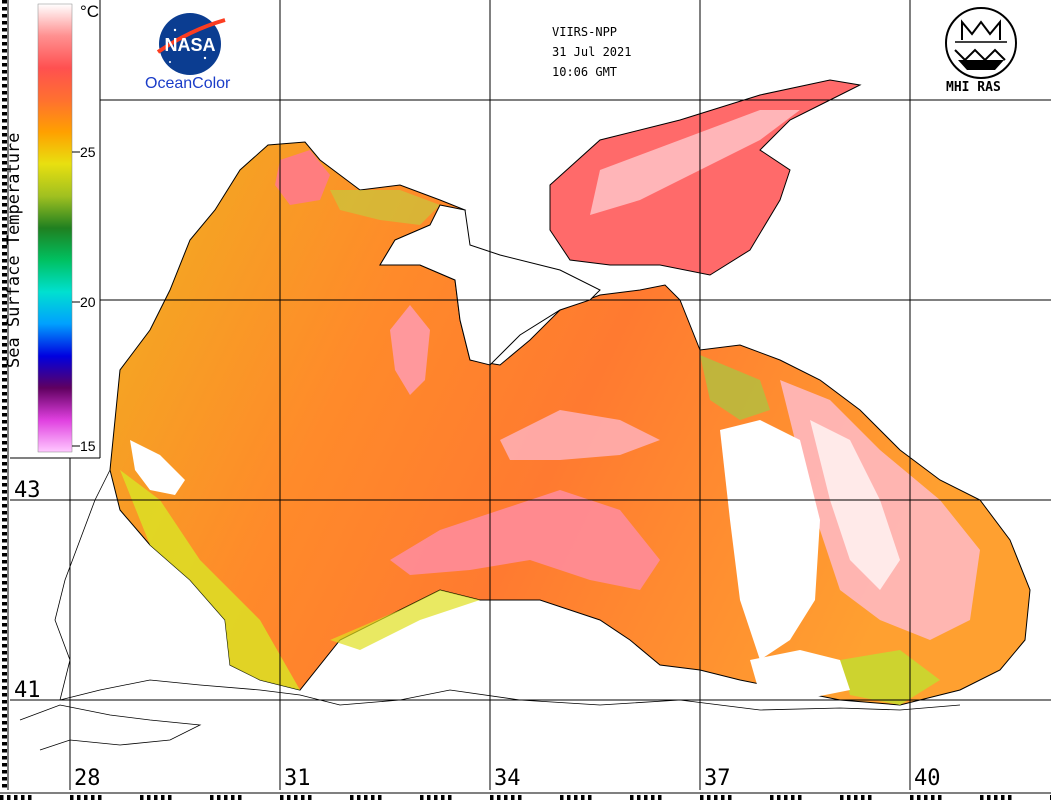 Image resolution: width=1051 pixels, height=805 pixels. I want to click on lon-label-34: 34, so click(507, 778).